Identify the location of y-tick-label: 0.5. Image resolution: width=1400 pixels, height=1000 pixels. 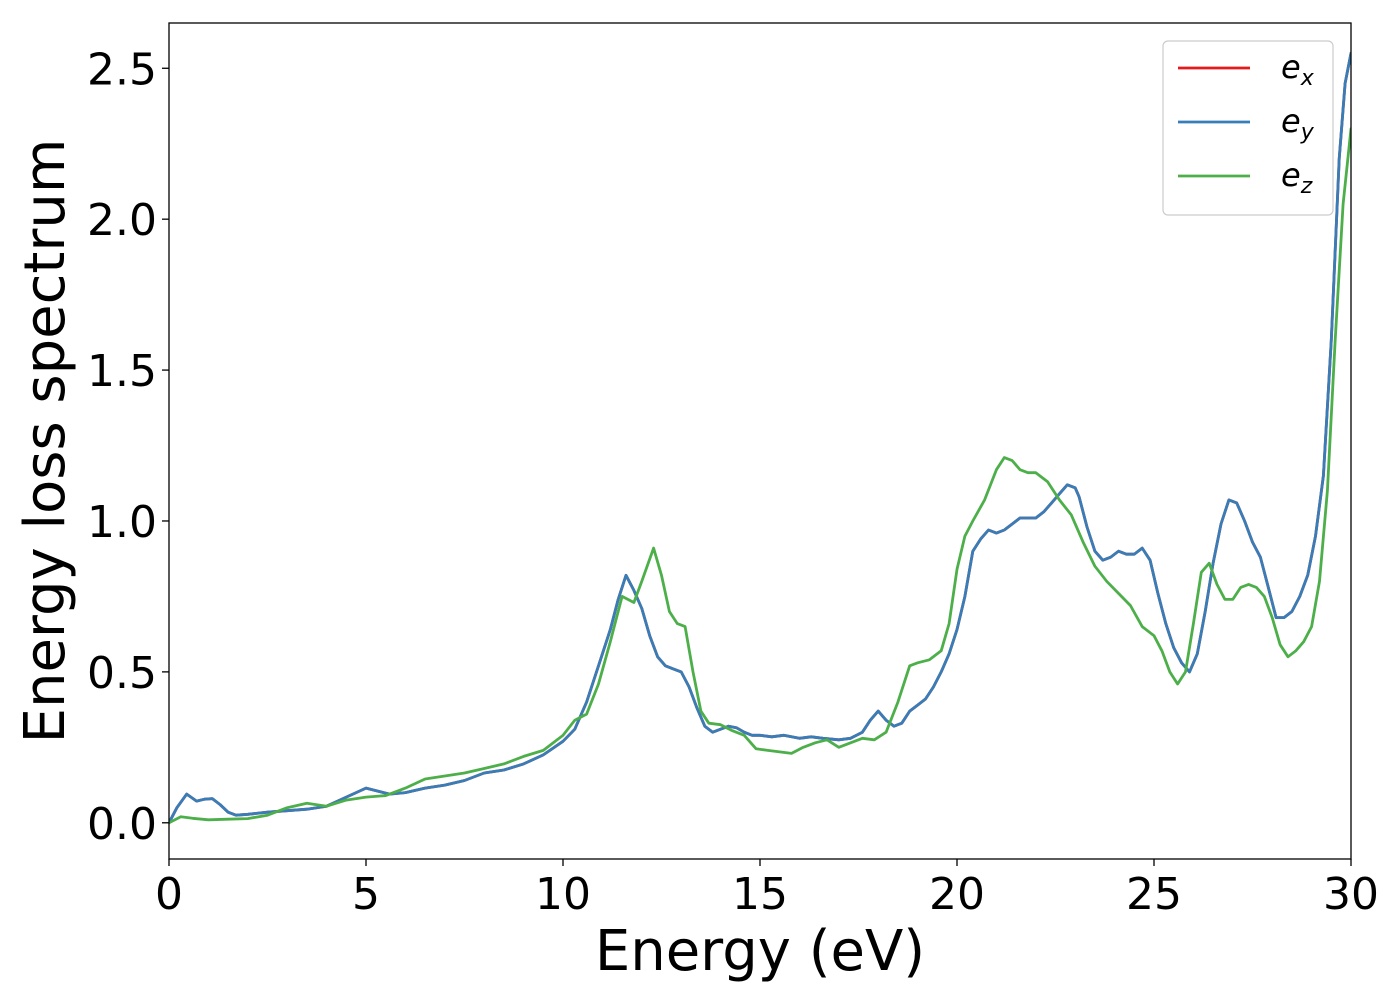
(122, 673).